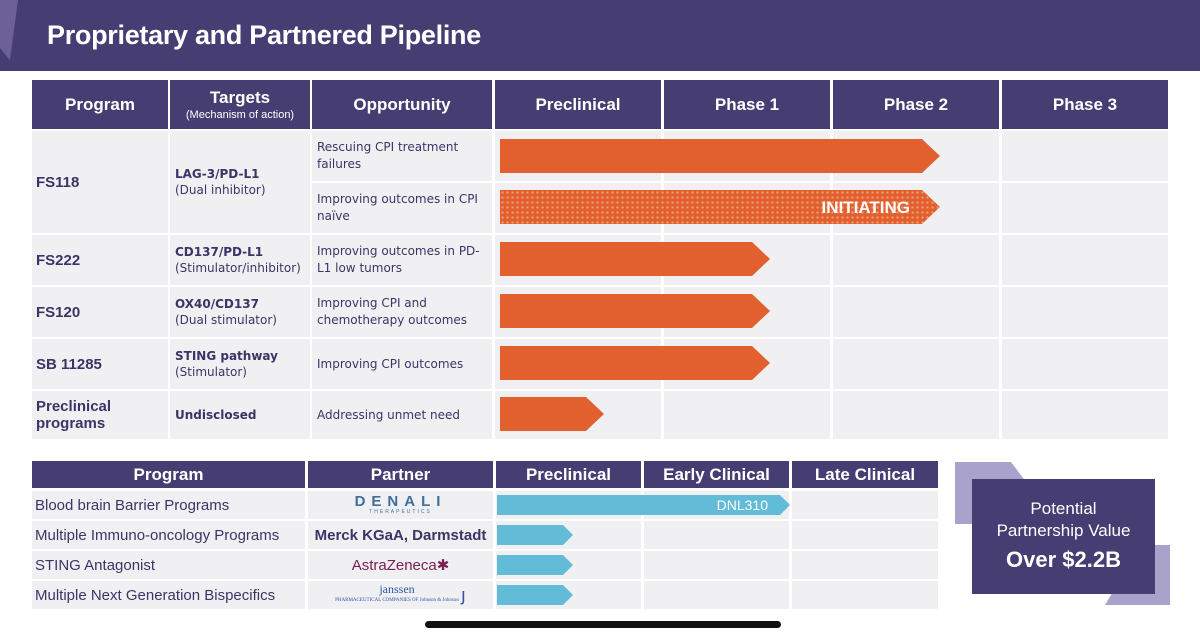  What do you see at coordinates (240, 182) in the screenshot?
I see `target-fs118: LAG-3/PD-L1 (Dual inhibitor)` at bounding box center [240, 182].